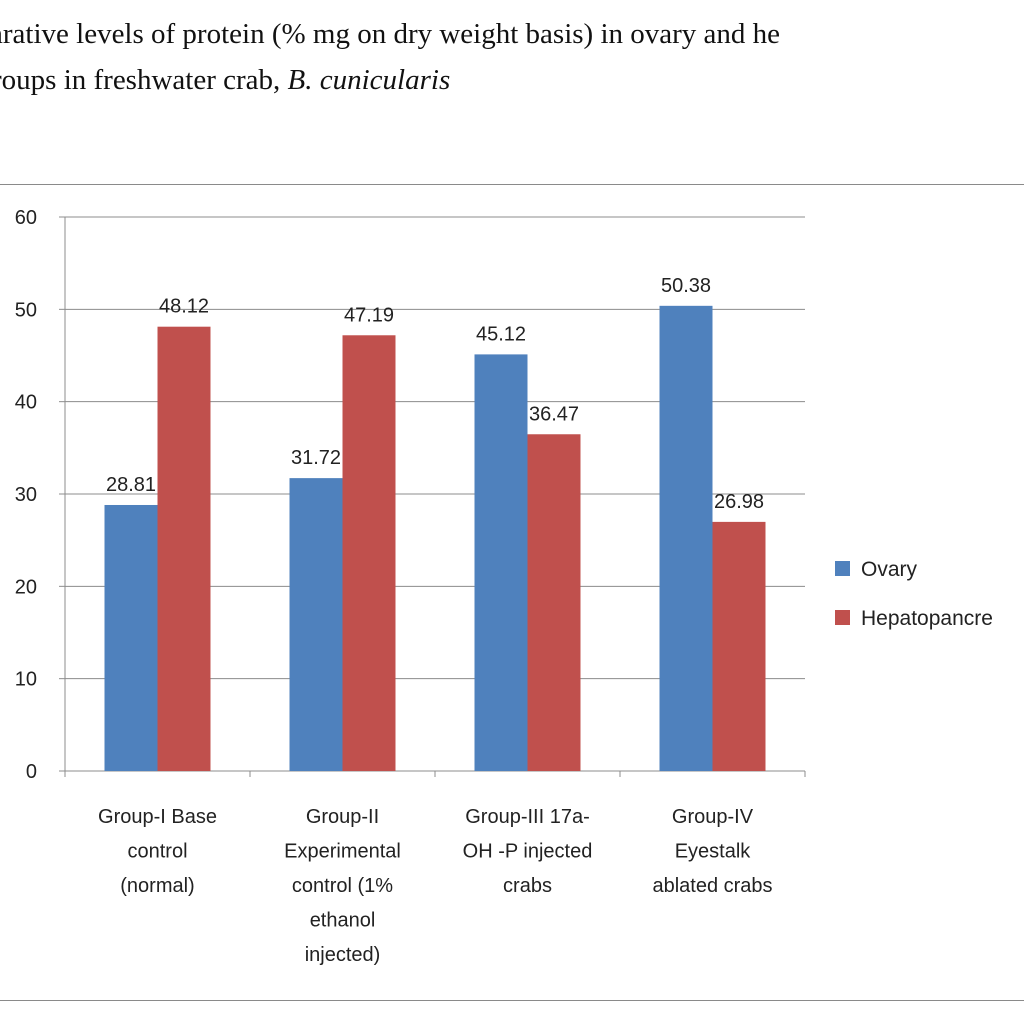 The height and width of the screenshot is (1024, 1024). What do you see at coordinates (501, 334) in the screenshot?
I see `data-label: 45.12` at bounding box center [501, 334].